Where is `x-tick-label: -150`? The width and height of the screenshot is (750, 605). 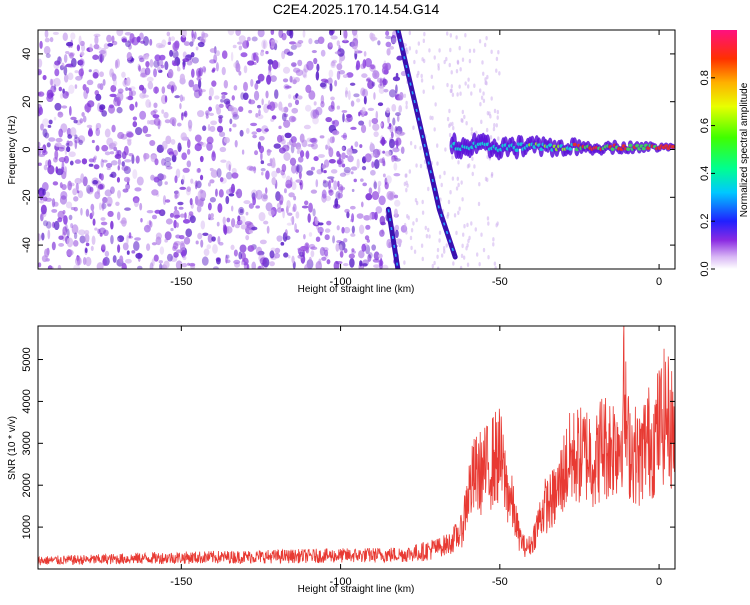
x-tick-label: -150 is located at coordinates (181, 282).